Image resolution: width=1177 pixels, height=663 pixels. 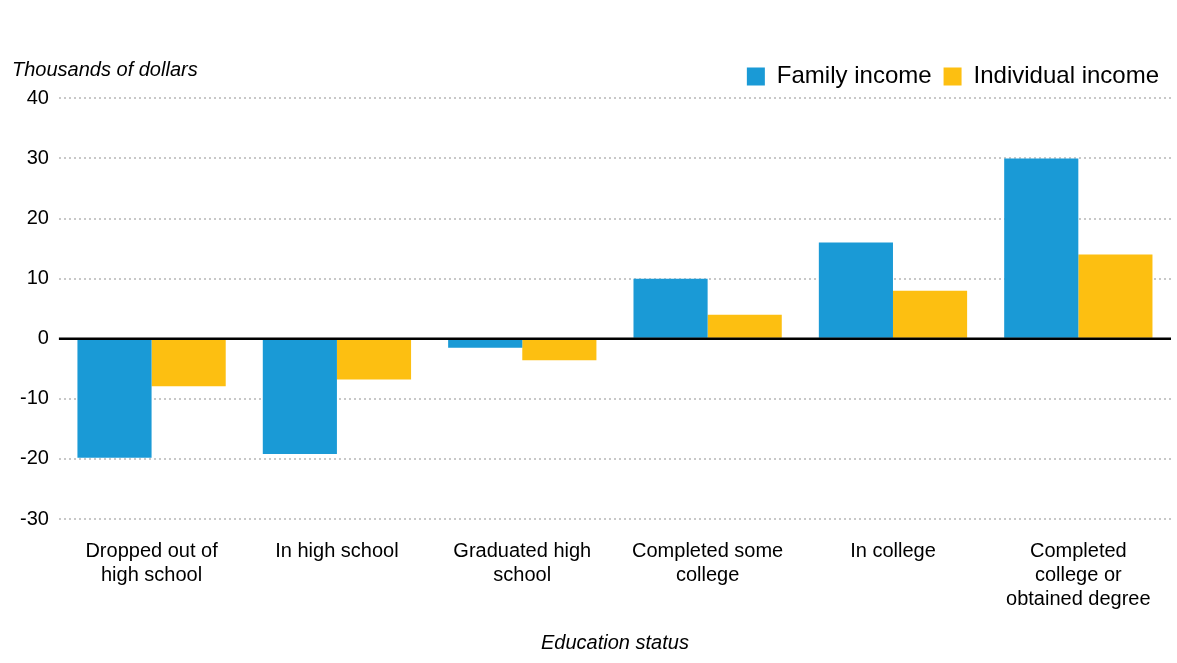 I want to click on y-tick-label: 20, so click(x=37, y=217).